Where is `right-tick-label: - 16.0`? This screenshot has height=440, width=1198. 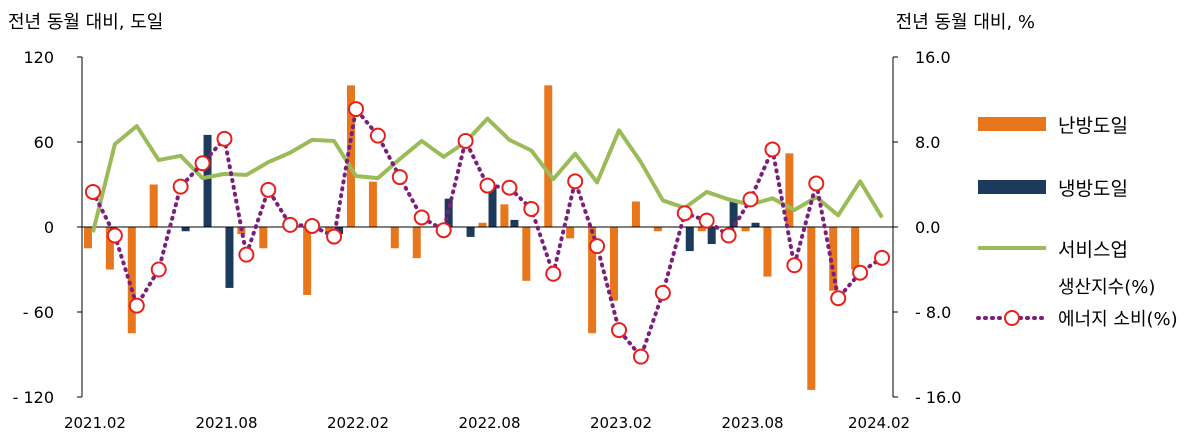 right-tick-label: - 16.0 is located at coordinates (938, 397).